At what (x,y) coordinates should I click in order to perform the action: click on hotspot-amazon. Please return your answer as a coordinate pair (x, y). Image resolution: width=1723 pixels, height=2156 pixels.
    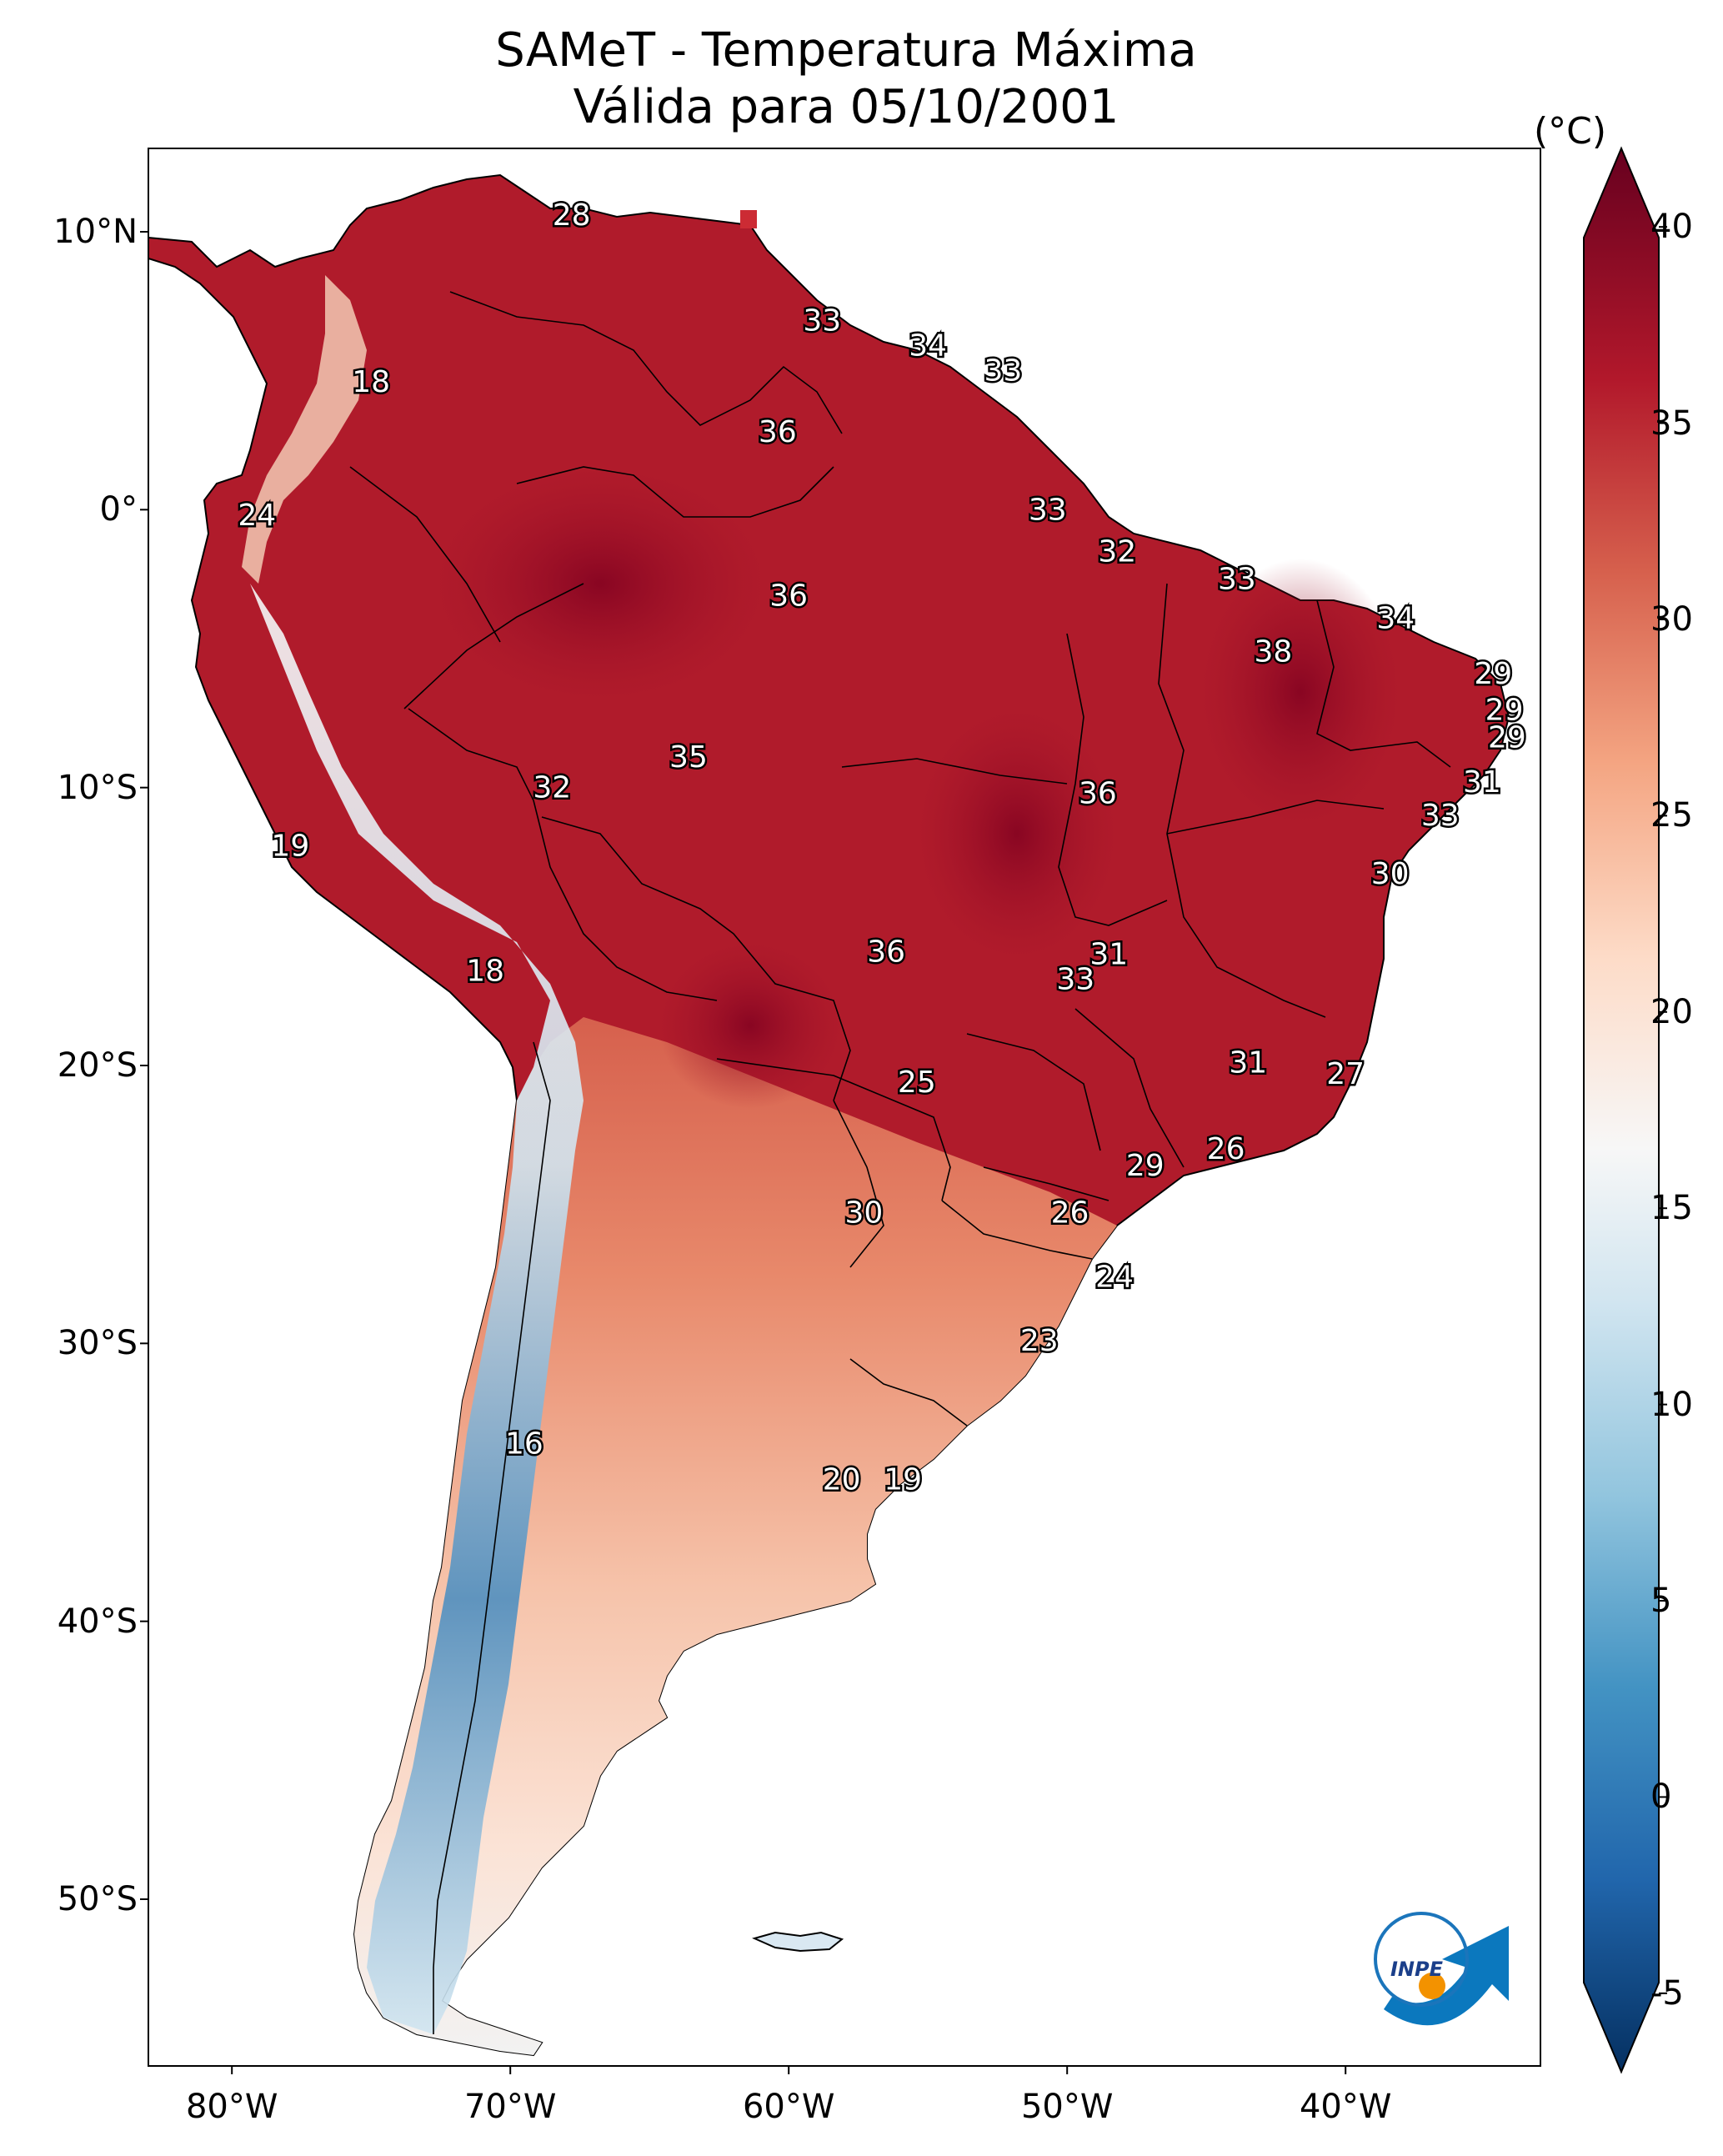
    Looking at the image, I should click on (600, 583).